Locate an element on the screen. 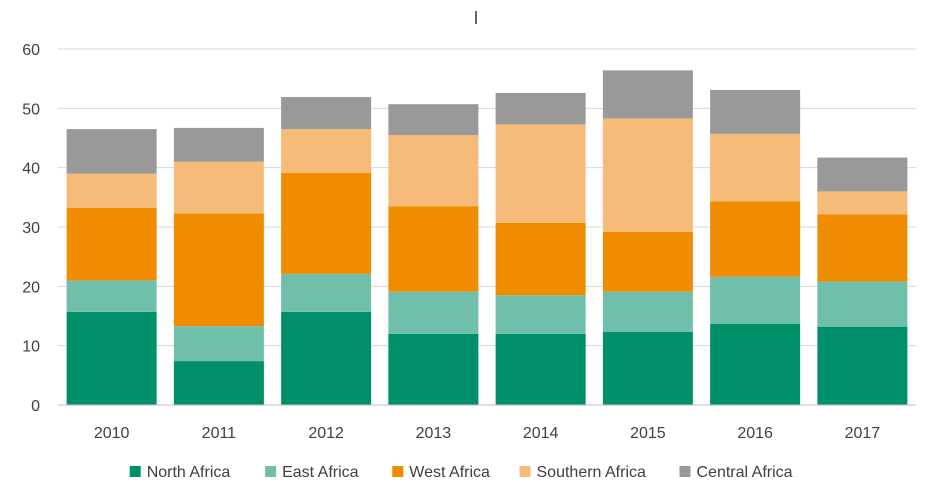 This screenshot has width=929, height=500. legend-swatch-north-africa is located at coordinates (135, 471).